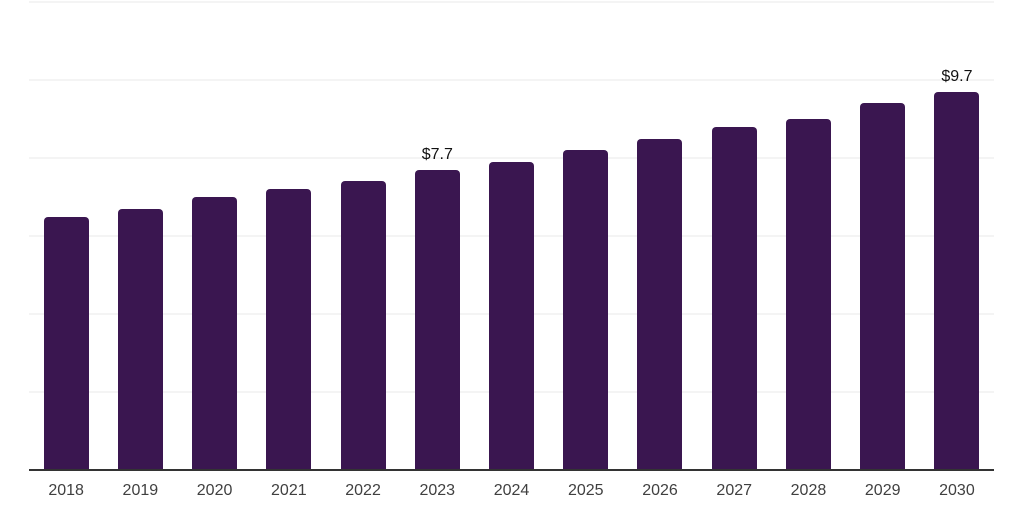 Image resolution: width=1024 pixels, height=512 pixels. What do you see at coordinates (883, 286) in the screenshot?
I see `bar-2029` at bounding box center [883, 286].